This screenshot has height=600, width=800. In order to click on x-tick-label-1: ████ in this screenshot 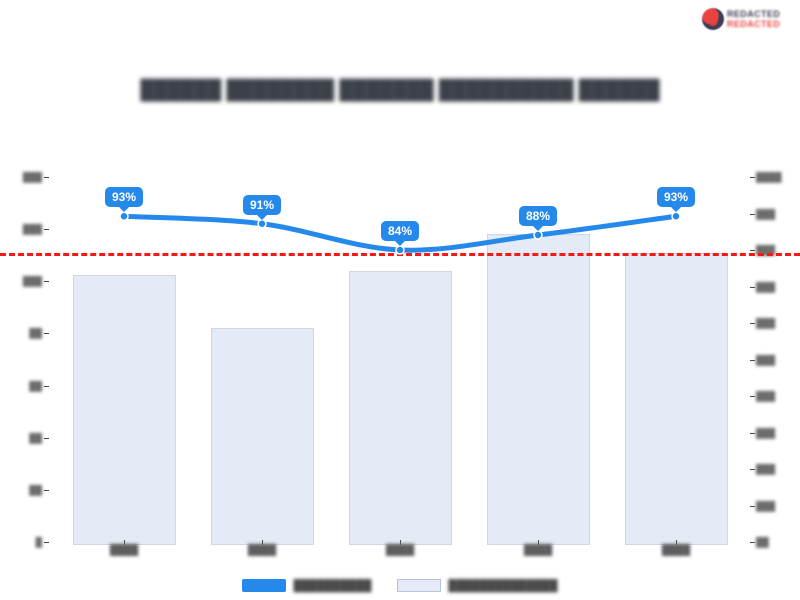, I will do `click(124, 550)`.